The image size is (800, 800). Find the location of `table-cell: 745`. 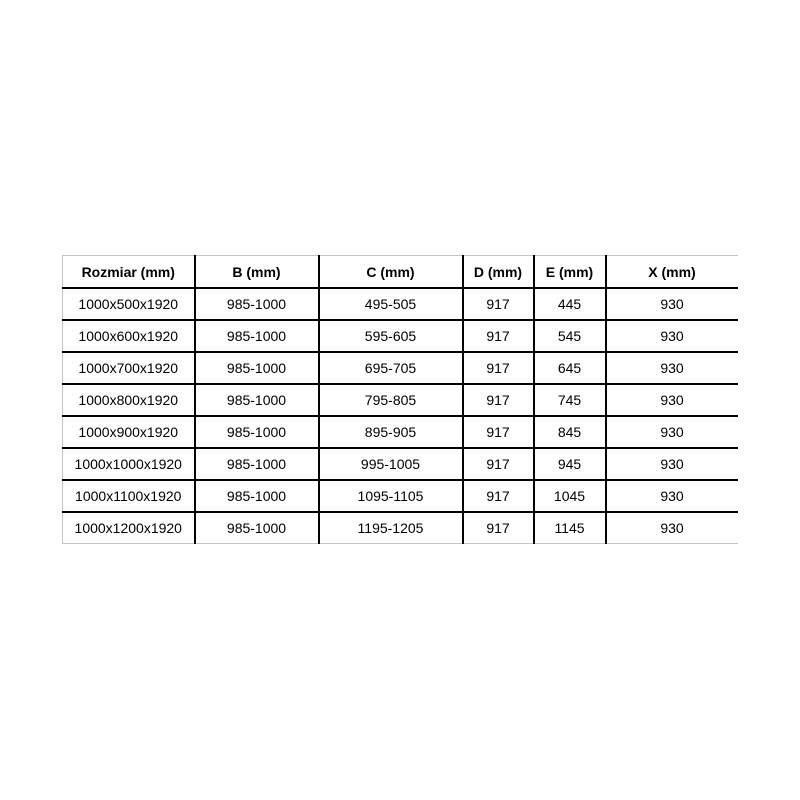

table-cell: 745 is located at coordinates (570, 400).